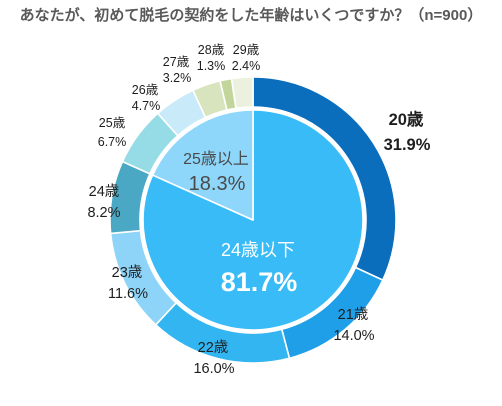 Image resolution: width=502 pixels, height=406 pixels. Describe the element at coordinates (406, 119) in the screenshot. I see `label-age-20: 20歳` at that location.